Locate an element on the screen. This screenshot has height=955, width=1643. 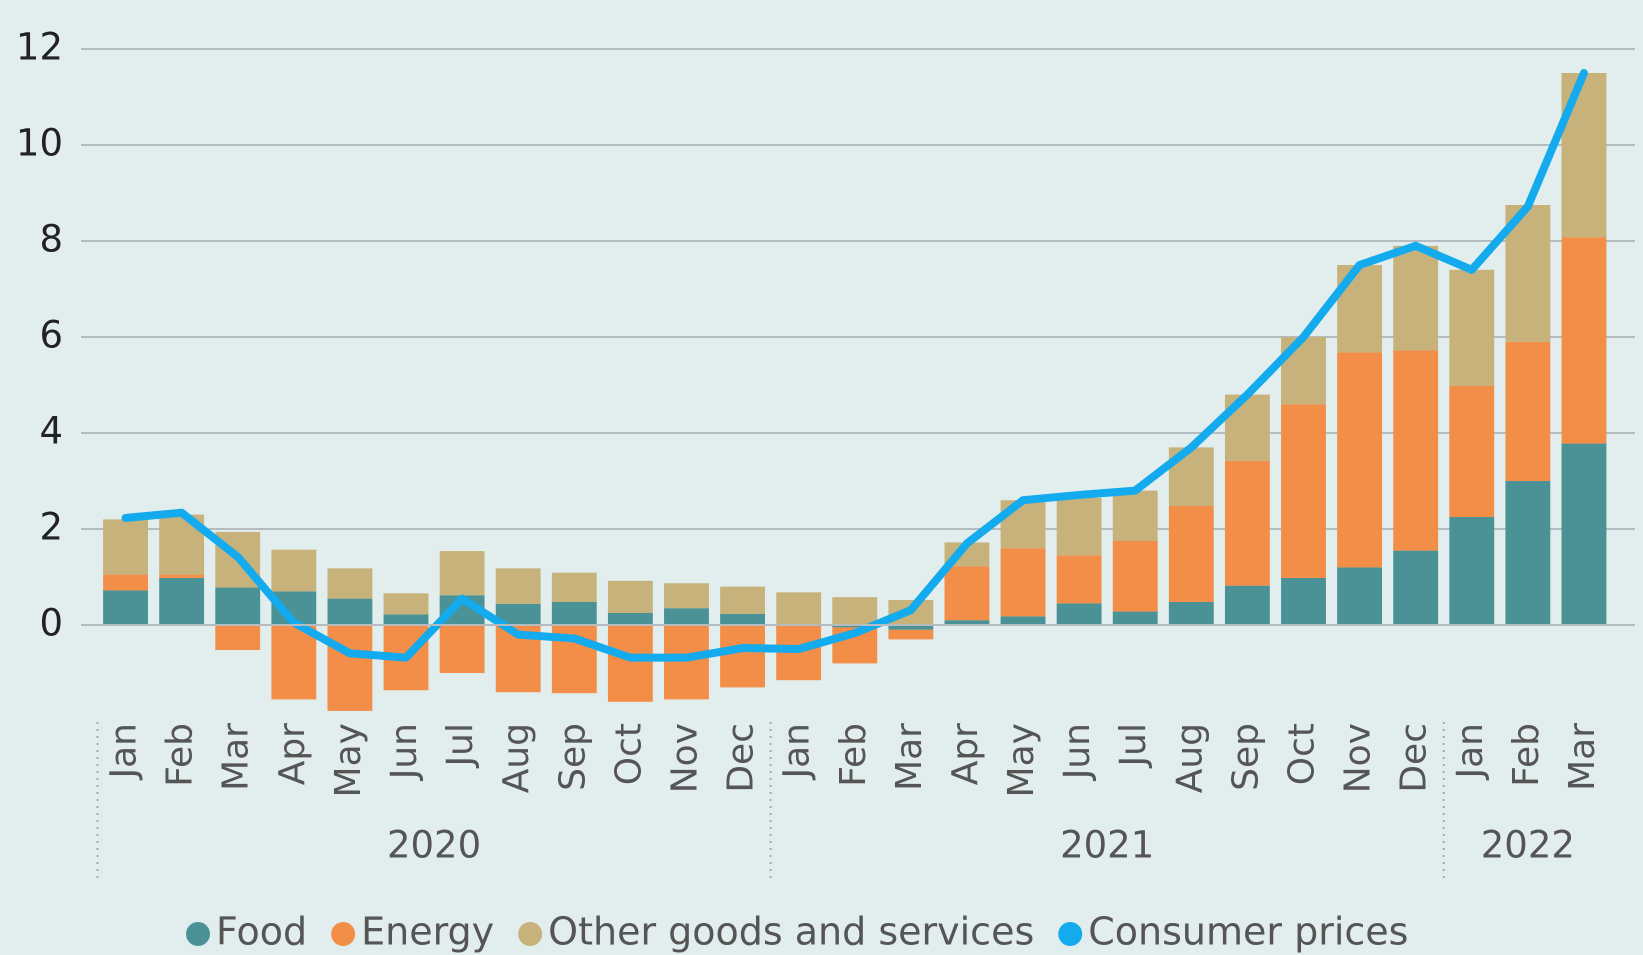
year-label: 2022 is located at coordinates (1528, 845).